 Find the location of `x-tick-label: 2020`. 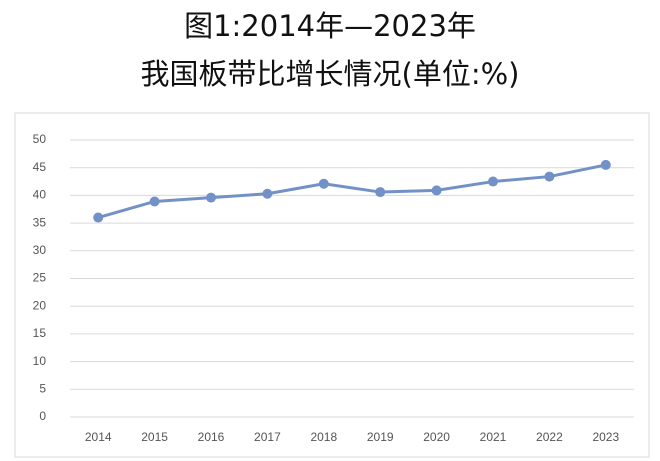

x-tick-label: 2020 is located at coordinates (436, 437).